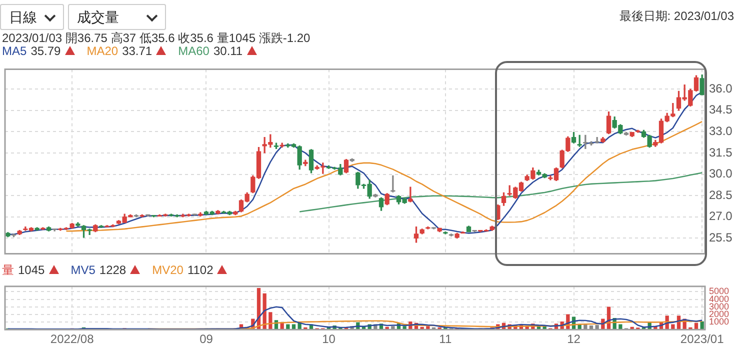 This screenshot has height=350, width=740. I want to click on y-tick-label: 36.0, so click(721, 88).